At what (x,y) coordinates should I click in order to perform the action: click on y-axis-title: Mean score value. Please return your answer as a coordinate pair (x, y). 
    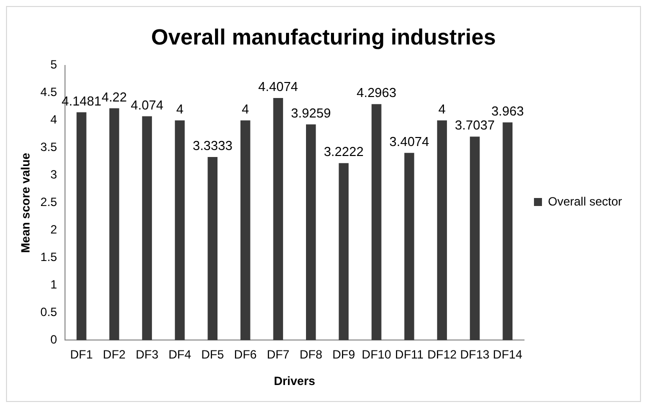
    Looking at the image, I should click on (25, 202).